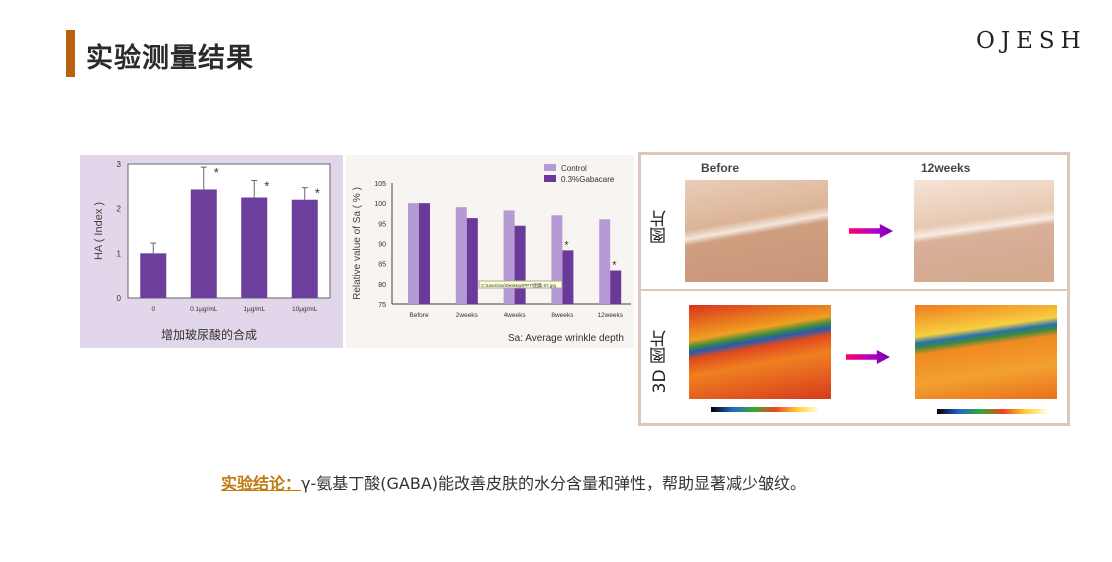 The height and width of the screenshot is (562, 1112). What do you see at coordinates (660, 227) in the screenshot?
I see `row-label-photo: 图片` at bounding box center [660, 227].